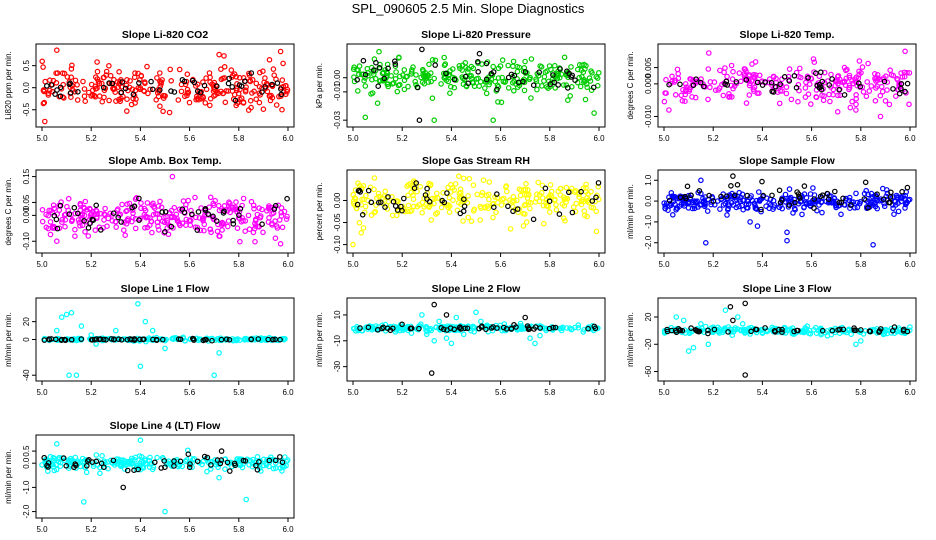 This screenshot has width=936, height=540. Describe the element at coordinates (26, 202) in the screenshot. I see `y-tick-label: 0.05` at that location.